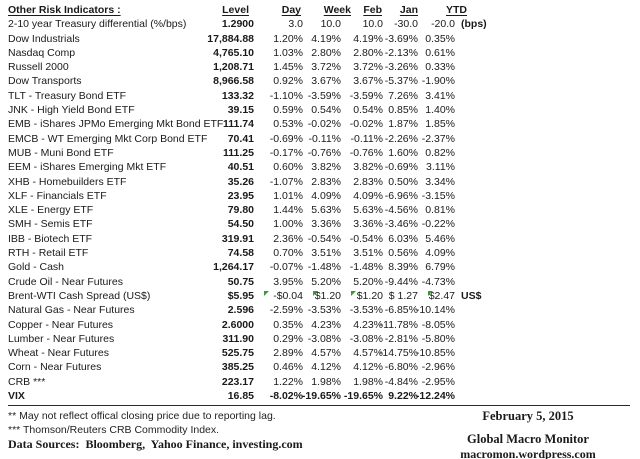  I want to click on jan-change-value: -2.26%, so click(401, 138).